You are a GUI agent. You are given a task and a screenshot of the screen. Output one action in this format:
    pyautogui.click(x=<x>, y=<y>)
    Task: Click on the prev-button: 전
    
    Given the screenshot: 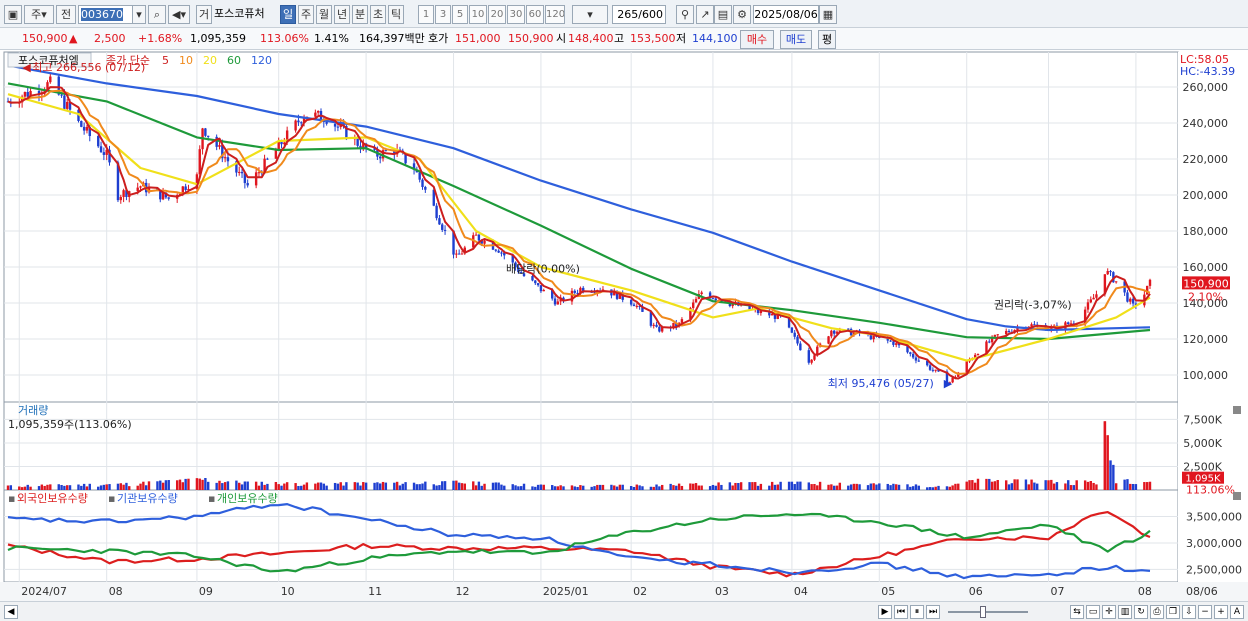 What is the action you would take?
    pyautogui.click(x=66, y=14)
    